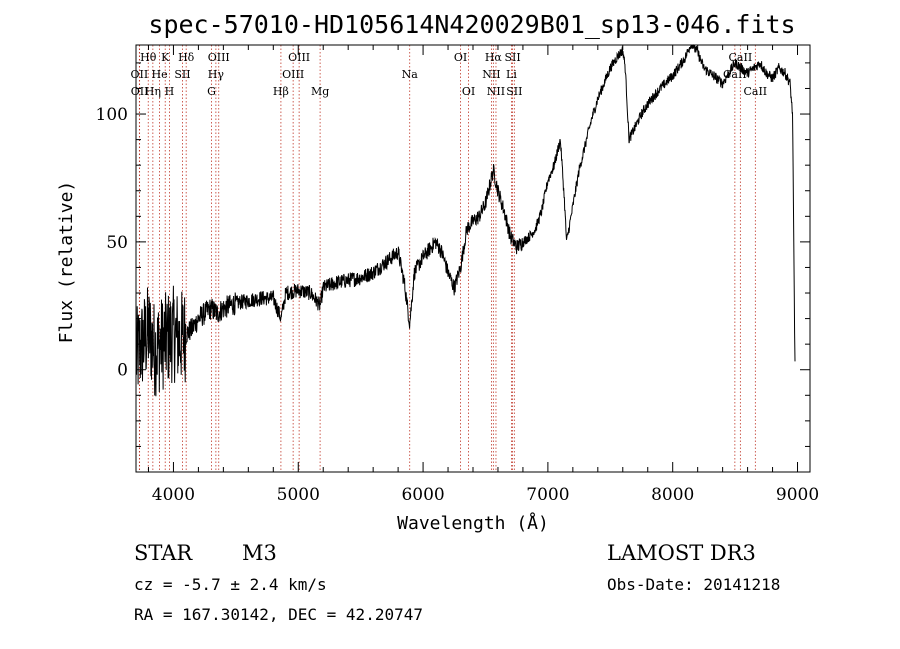 Image resolution: width=900 pixels, height=649 pixels. Describe the element at coordinates (186, 57) in the screenshot. I see `line-marker-label-7: Hδ` at that location.